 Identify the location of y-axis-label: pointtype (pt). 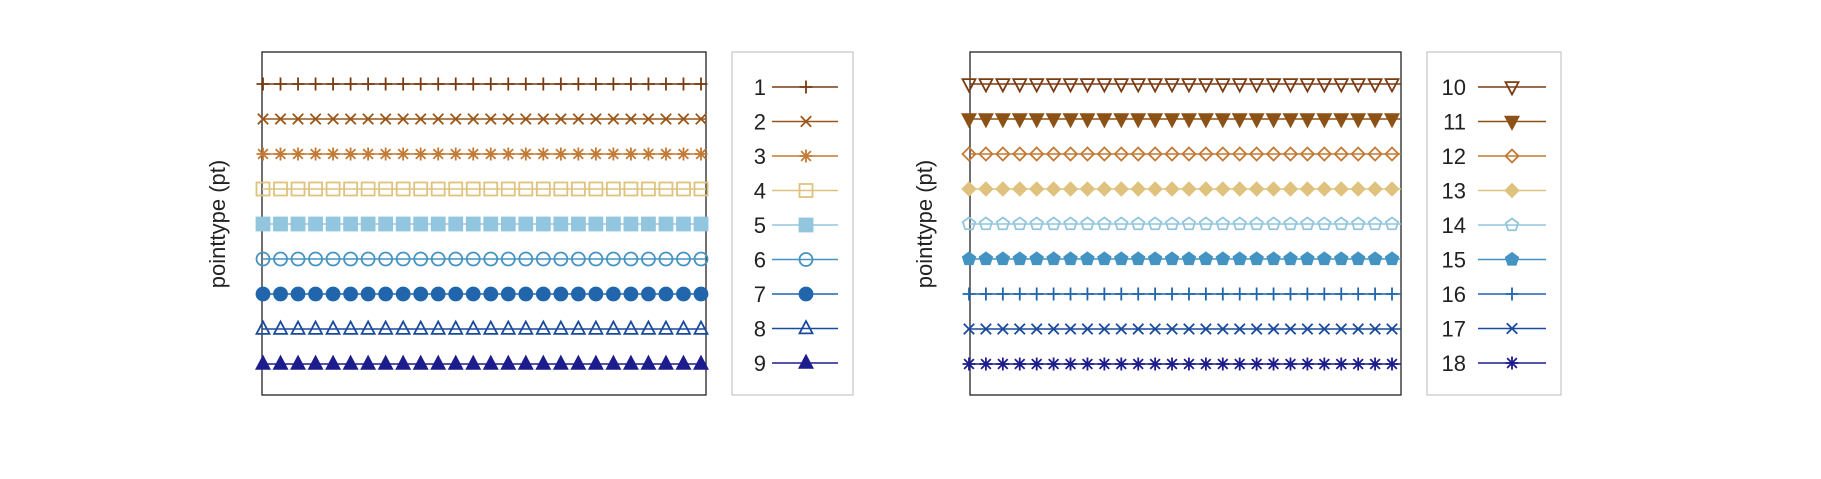
(217, 224).